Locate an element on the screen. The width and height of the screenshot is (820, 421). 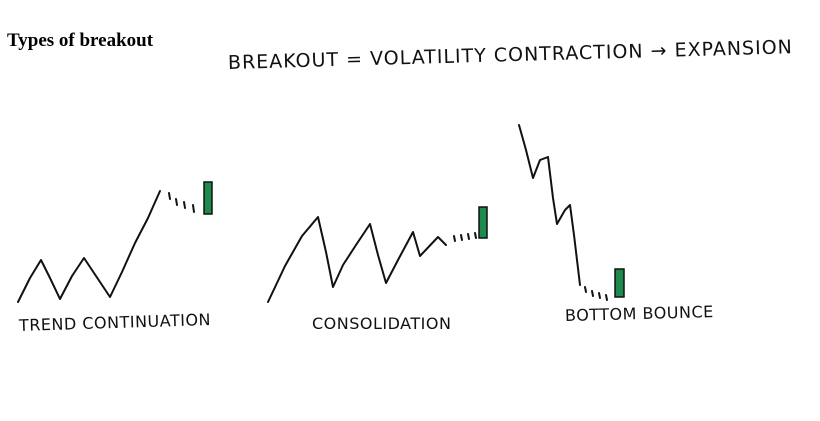
consolidation-dotted-line is located at coordinates (465, 237).